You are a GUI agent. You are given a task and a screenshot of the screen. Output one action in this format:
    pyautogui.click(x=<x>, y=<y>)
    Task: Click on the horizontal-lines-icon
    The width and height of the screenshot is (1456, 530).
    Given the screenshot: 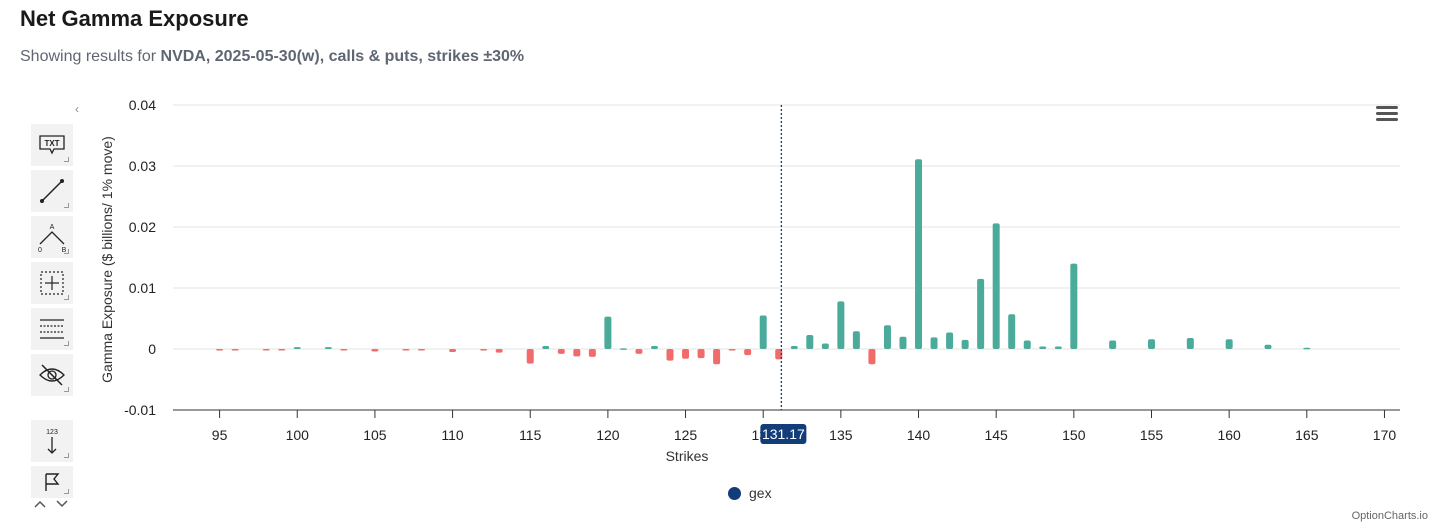 What is the action you would take?
    pyautogui.click(x=52, y=329)
    